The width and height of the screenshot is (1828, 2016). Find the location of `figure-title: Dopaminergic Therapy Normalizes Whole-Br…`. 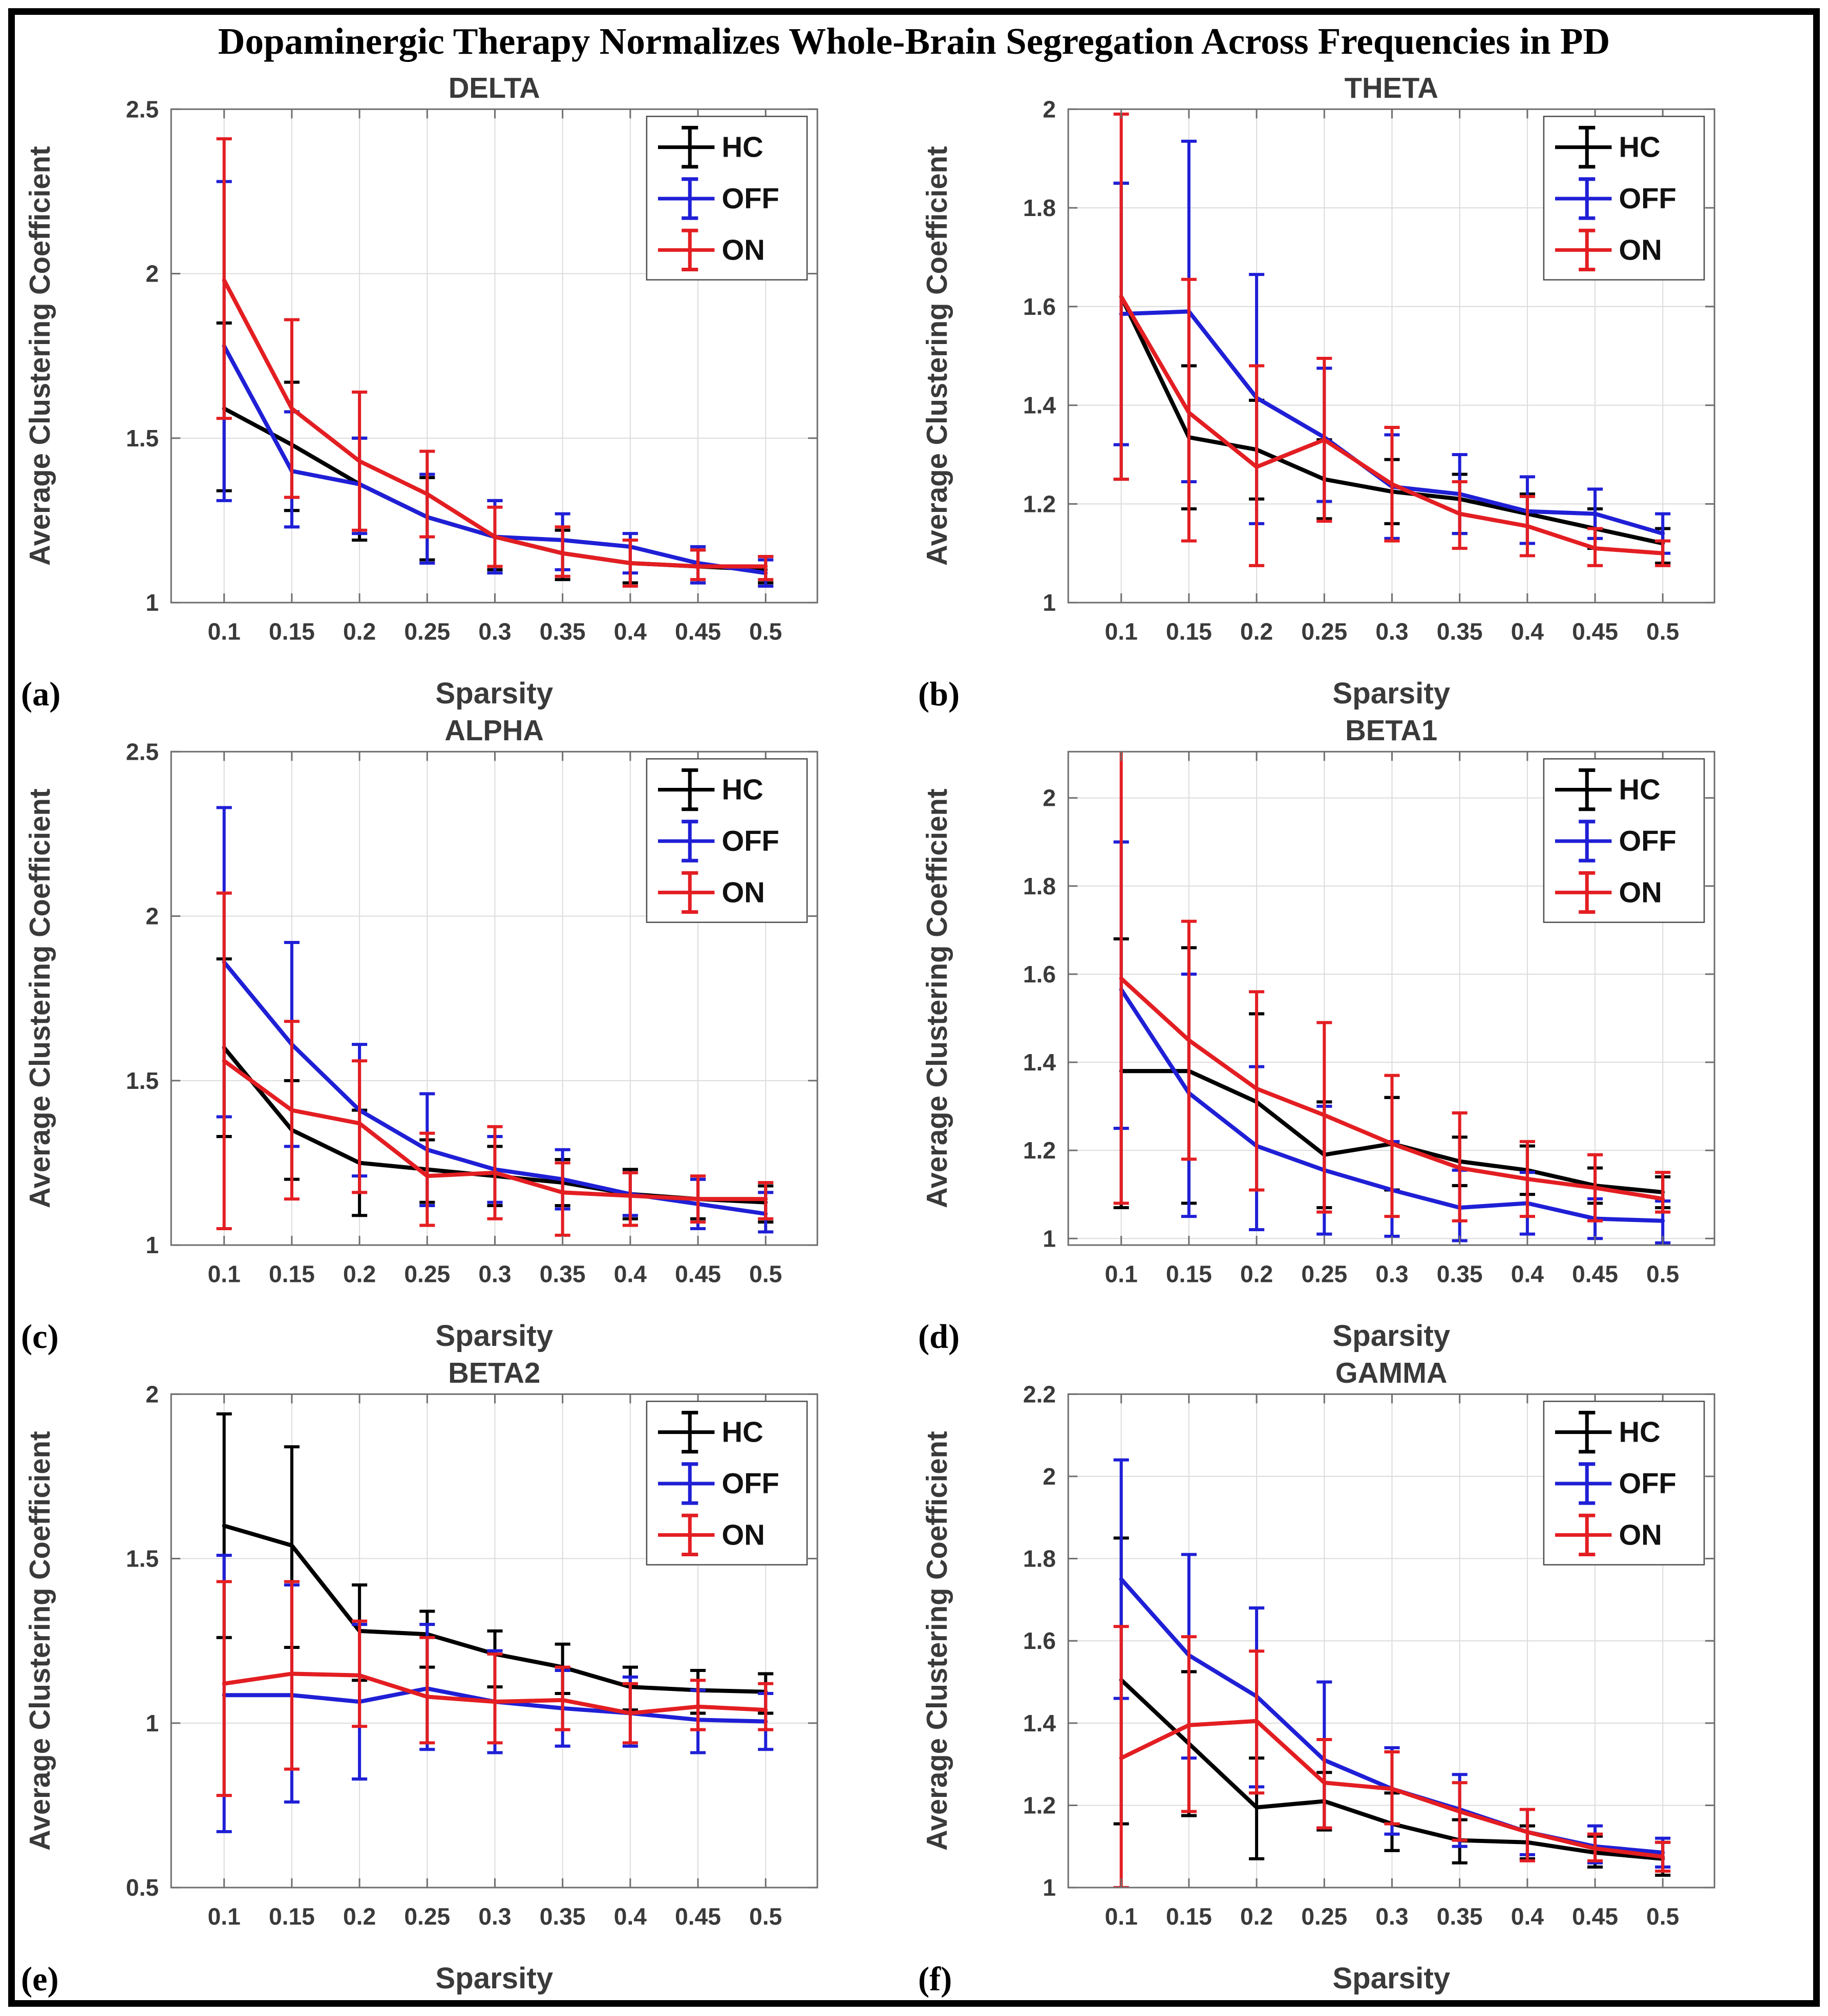

figure-title: Dopaminergic Therapy Normalizes Whole-Br… is located at coordinates (914, 41).